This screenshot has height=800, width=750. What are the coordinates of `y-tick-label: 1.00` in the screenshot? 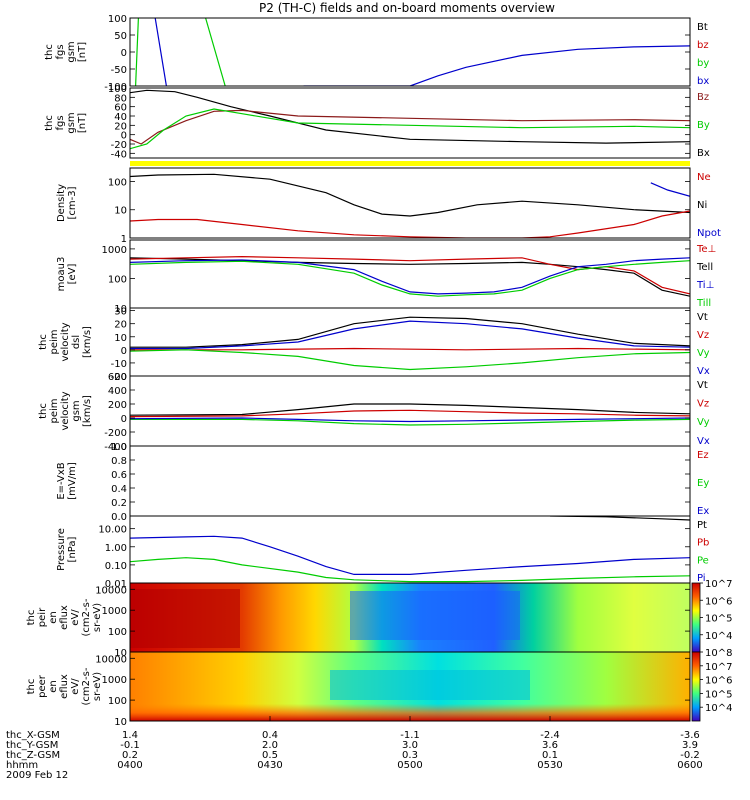 It's located at (116, 548).